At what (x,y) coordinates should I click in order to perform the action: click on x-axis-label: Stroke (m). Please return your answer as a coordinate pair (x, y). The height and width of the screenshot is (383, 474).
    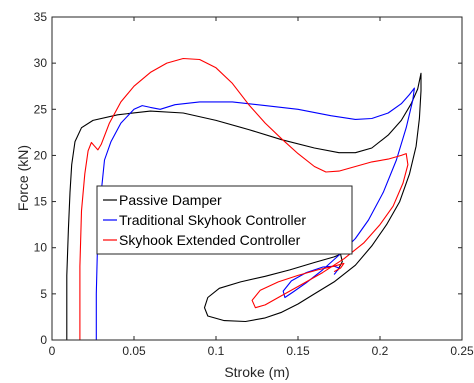
    Looking at the image, I should click on (256, 372).